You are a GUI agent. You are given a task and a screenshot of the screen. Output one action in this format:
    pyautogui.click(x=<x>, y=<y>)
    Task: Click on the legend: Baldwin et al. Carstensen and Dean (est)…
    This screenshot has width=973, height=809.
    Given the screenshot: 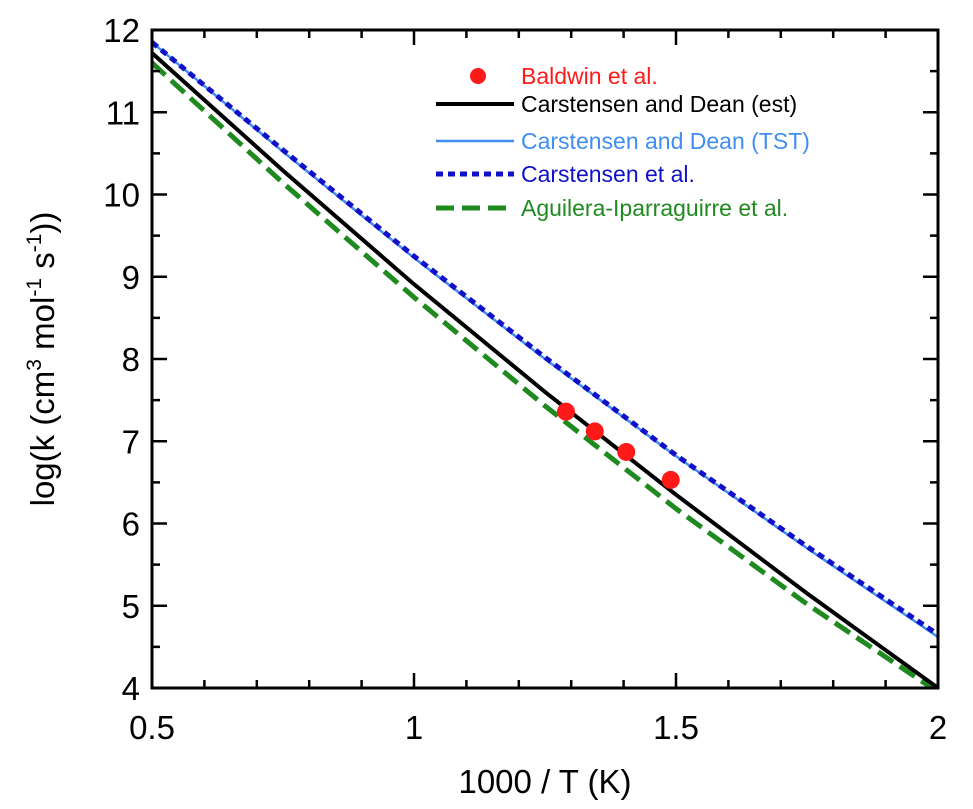 What is the action you would take?
    pyautogui.click(x=623, y=142)
    